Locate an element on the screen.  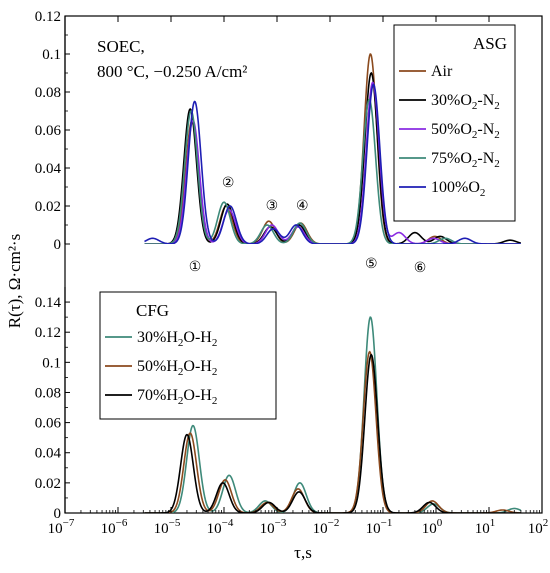
x-tick-label: 10² is located at coordinates (538, 527).